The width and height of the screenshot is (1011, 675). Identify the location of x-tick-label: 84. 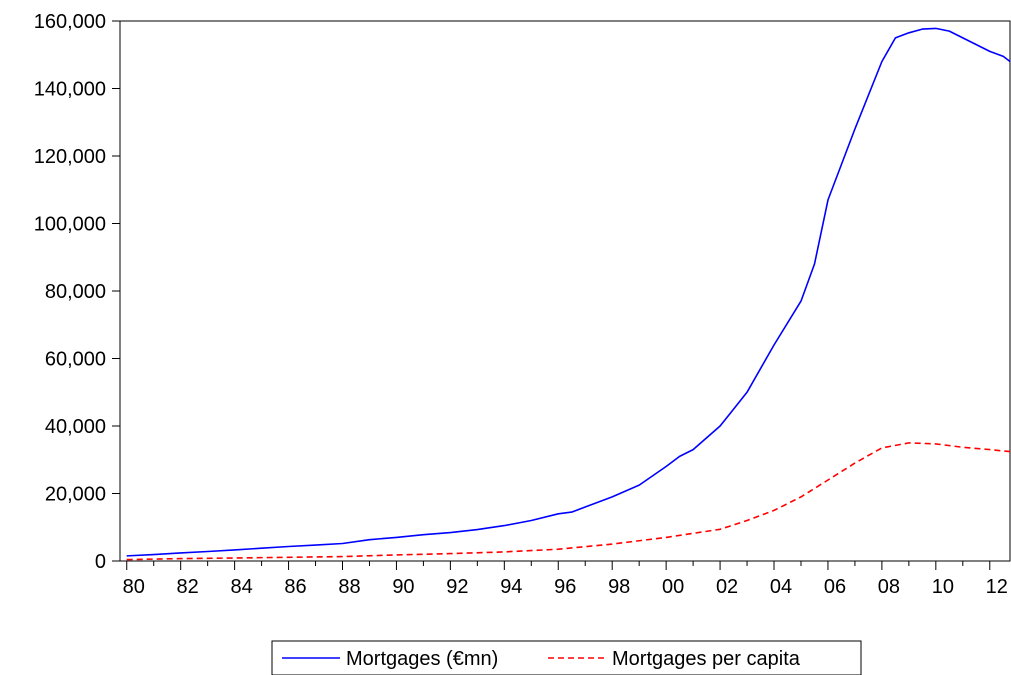
(241, 587).